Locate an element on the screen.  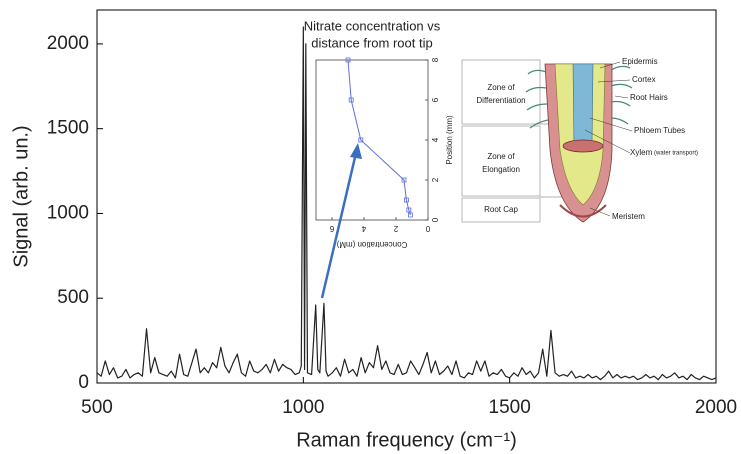
x-tick-label: 6 is located at coordinates (331, 228).